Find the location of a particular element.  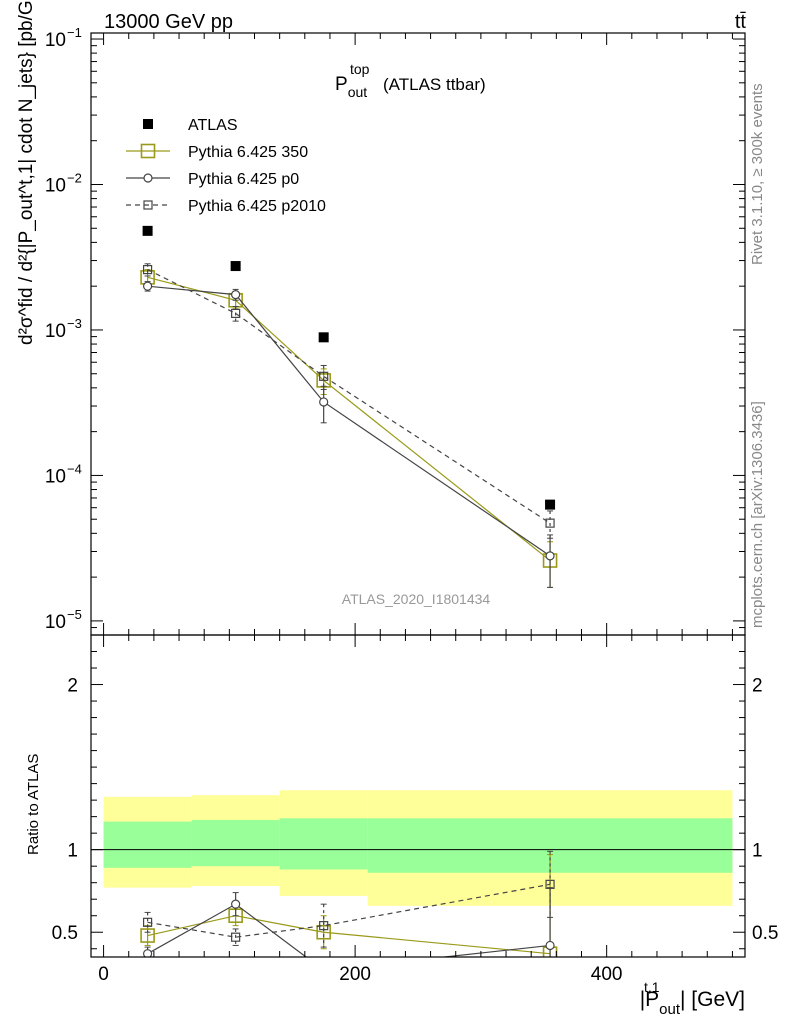

ratio-y-tick-label: 0.5 is located at coordinates (65, 933).